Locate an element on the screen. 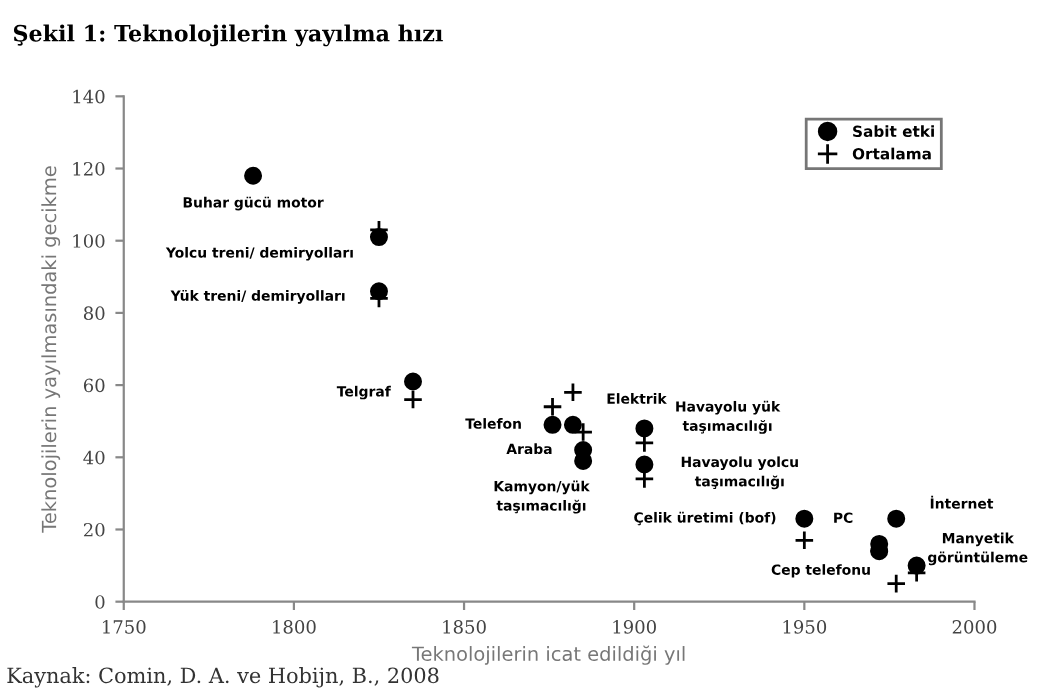 The width and height of the screenshot is (1040, 698). x-tick-label: 1950 is located at coordinates (805, 627).